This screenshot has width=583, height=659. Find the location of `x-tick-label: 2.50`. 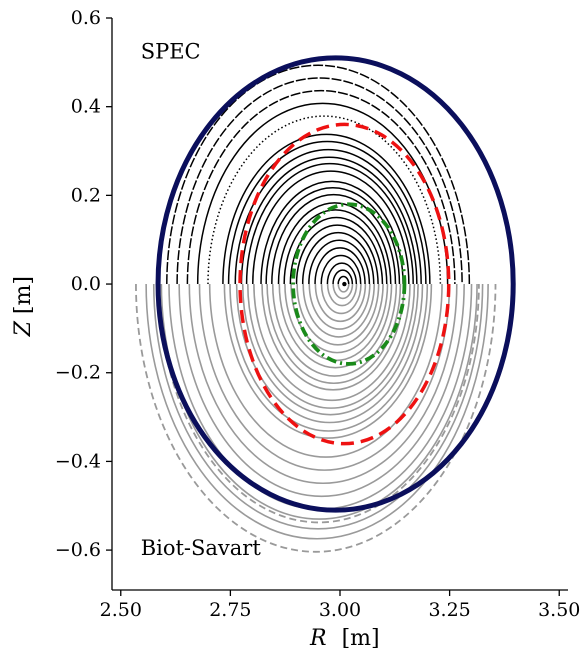

x-tick-label: 2.50 is located at coordinates (121, 610).